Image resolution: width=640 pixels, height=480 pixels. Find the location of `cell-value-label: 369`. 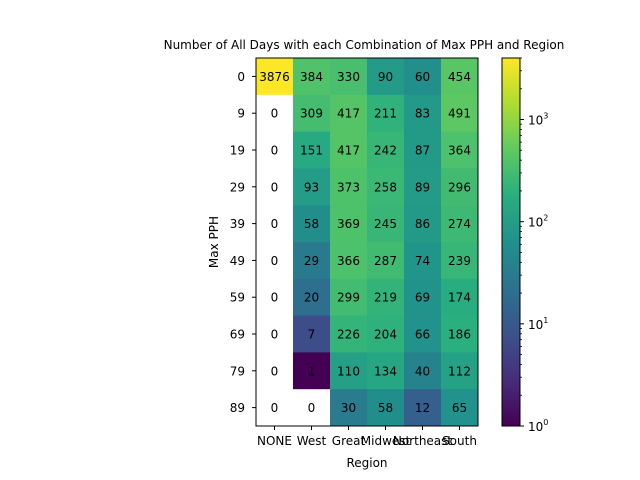

cell-value-label: 369 is located at coordinates (348, 224).